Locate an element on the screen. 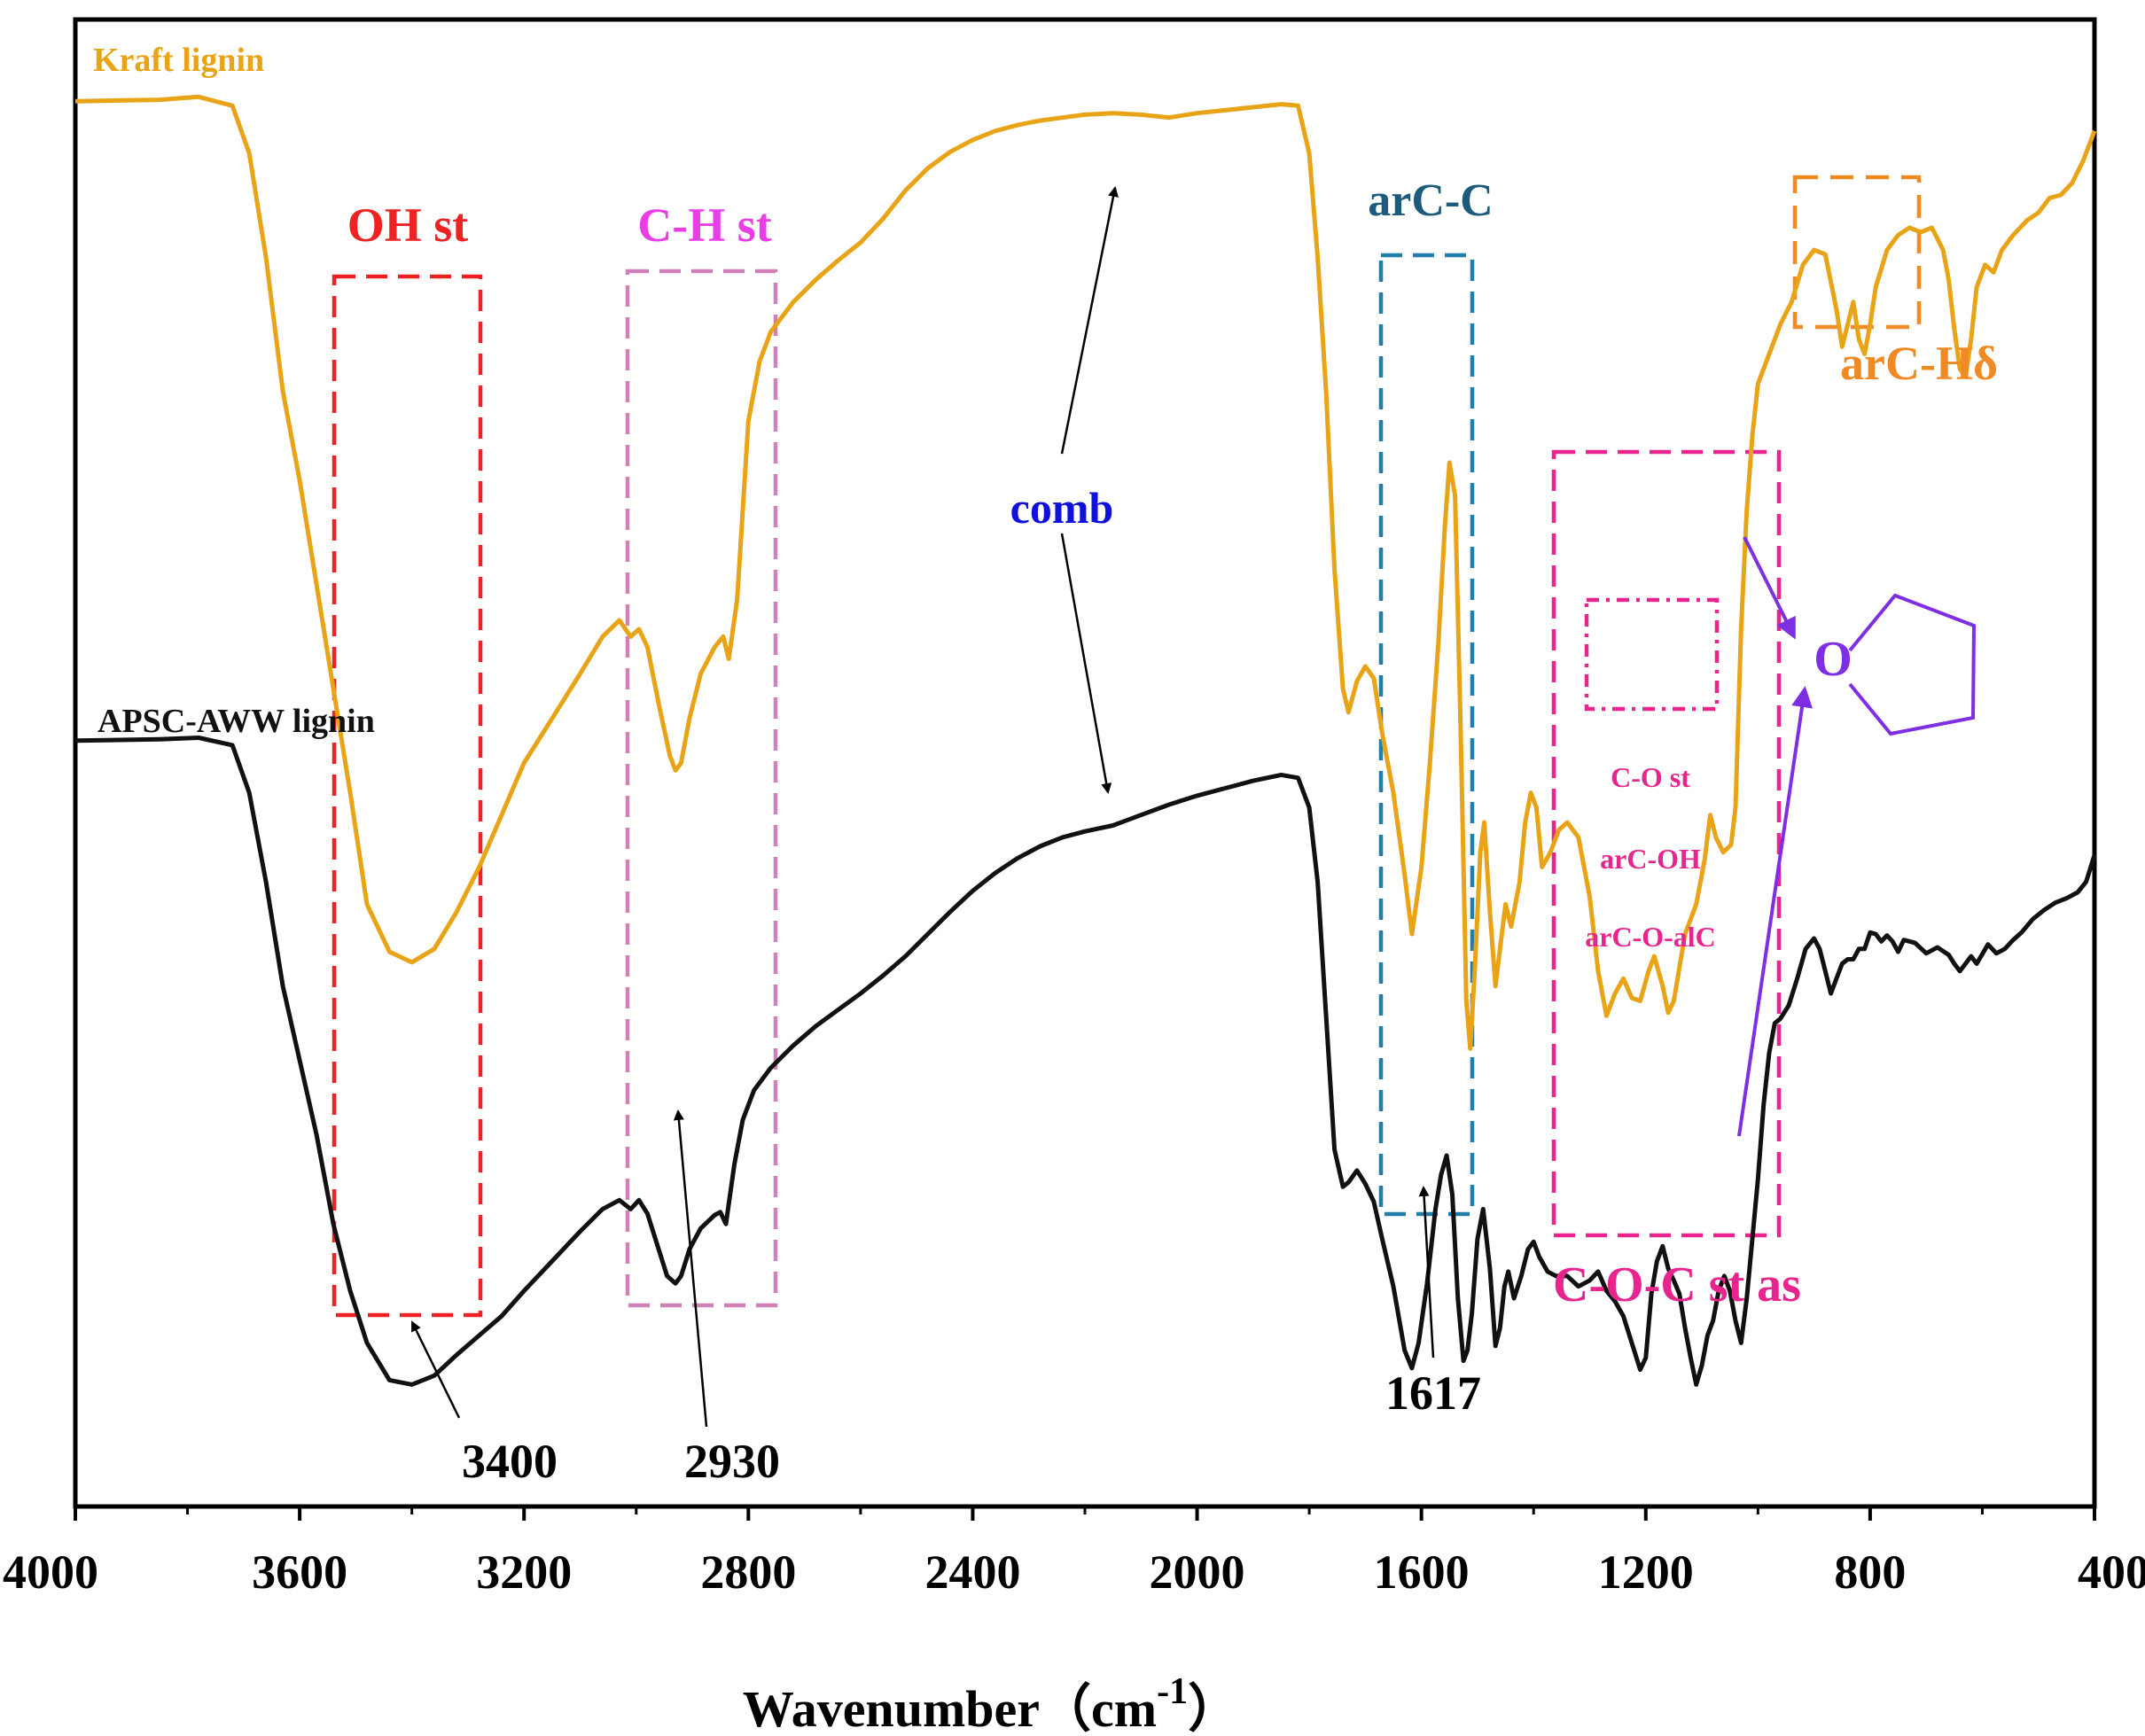 Image resolution: width=2145 pixels, height=1736 pixels. x-axis-tick-labels: 4000 3600 3200 2800 2400 2000 1600 1200 800 400 is located at coordinates (1074, 1572).